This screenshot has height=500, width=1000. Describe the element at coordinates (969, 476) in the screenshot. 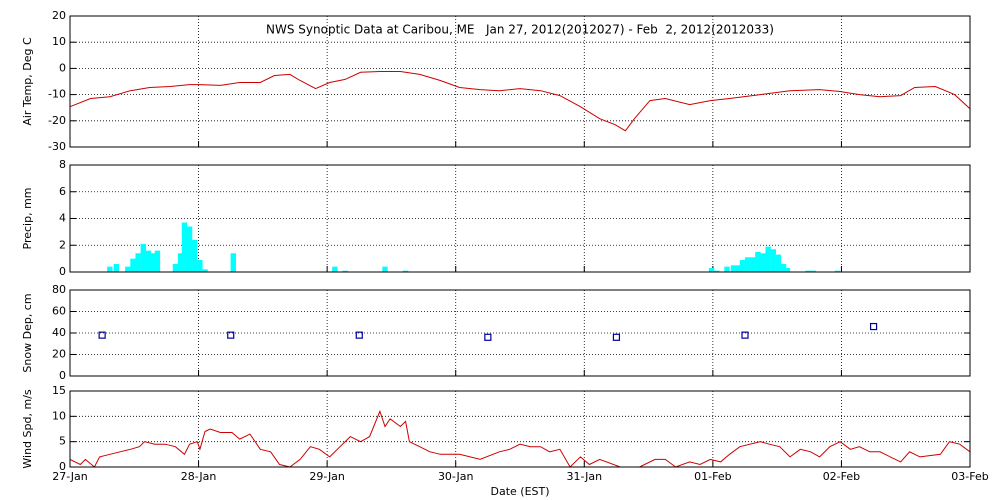

I see `x-tick-label: 03-Feb` at that location.